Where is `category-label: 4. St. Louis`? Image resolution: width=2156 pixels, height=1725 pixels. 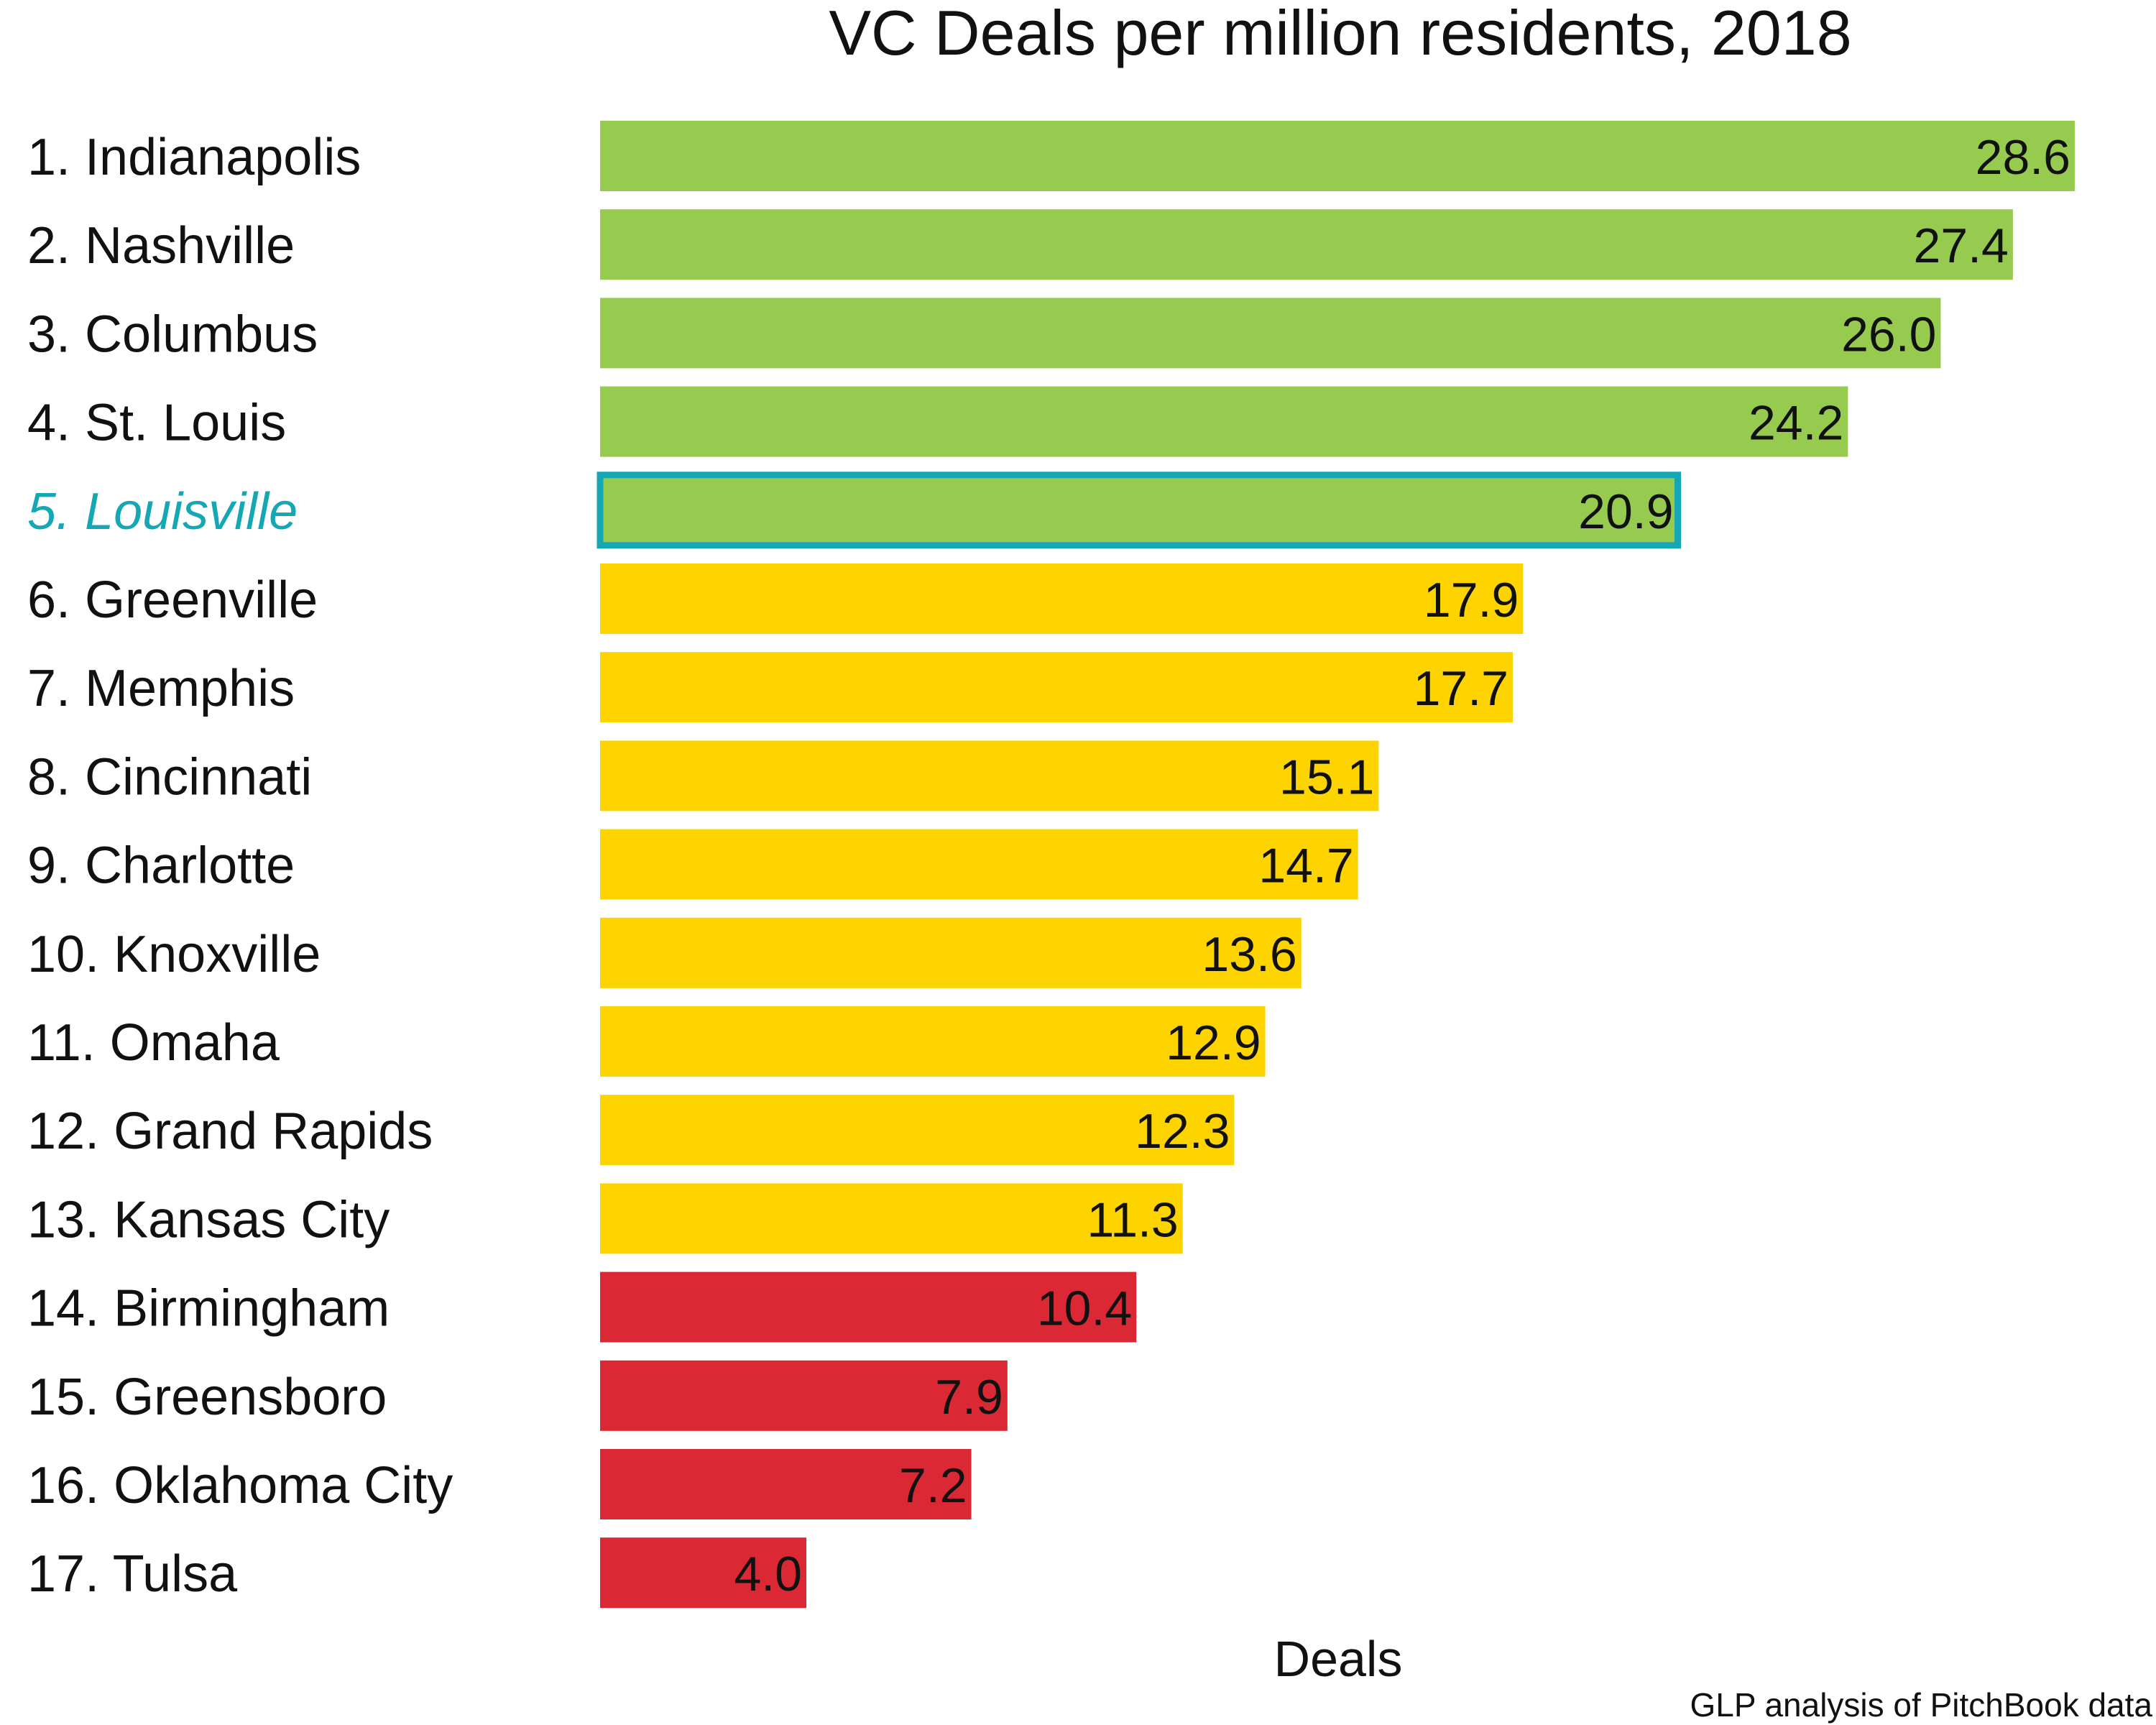
category-label: 4. St. Louis is located at coordinates (157, 423).